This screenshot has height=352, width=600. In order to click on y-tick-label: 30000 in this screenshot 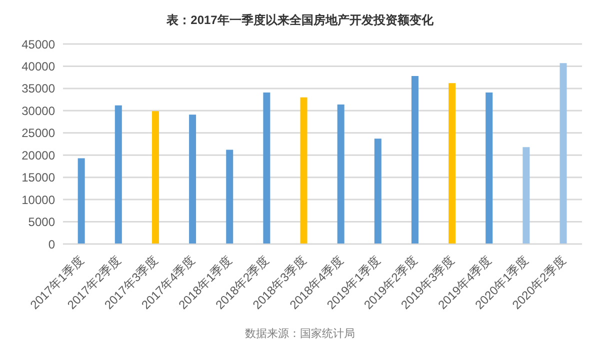, I will do `click(39, 111)`.